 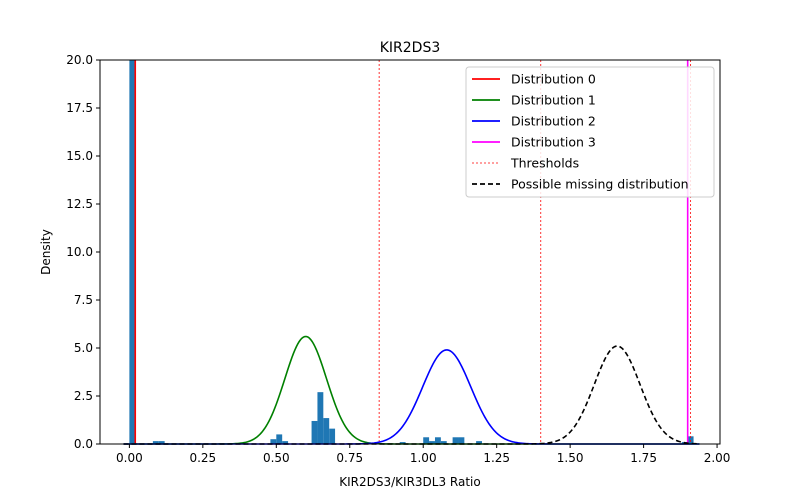 What do you see at coordinates (553, 79) in the screenshot?
I see `legend-label: Distribution 0` at bounding box center [553, 79].